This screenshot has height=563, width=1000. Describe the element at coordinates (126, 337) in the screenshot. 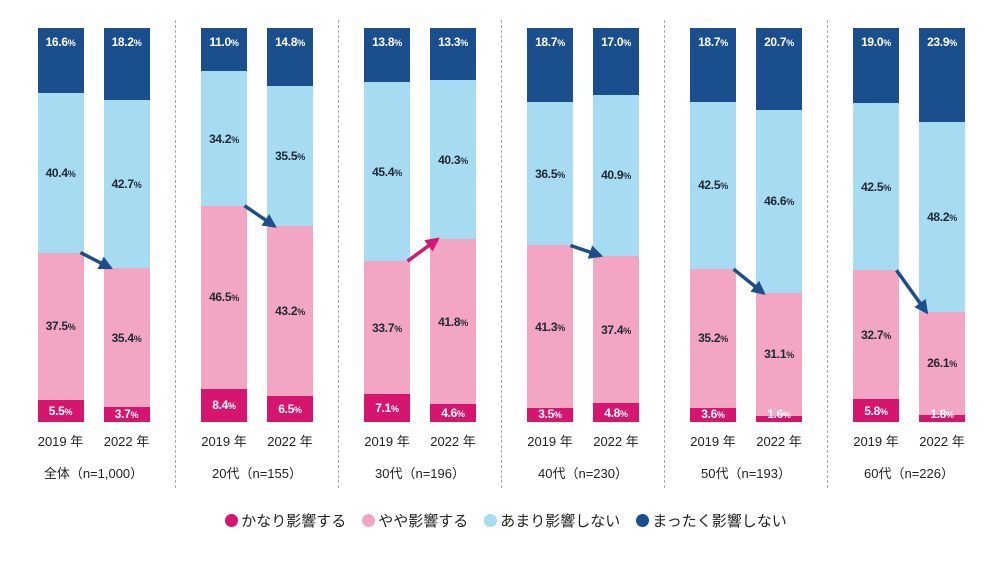

I see `bar-segment: 35.4%` at that location.